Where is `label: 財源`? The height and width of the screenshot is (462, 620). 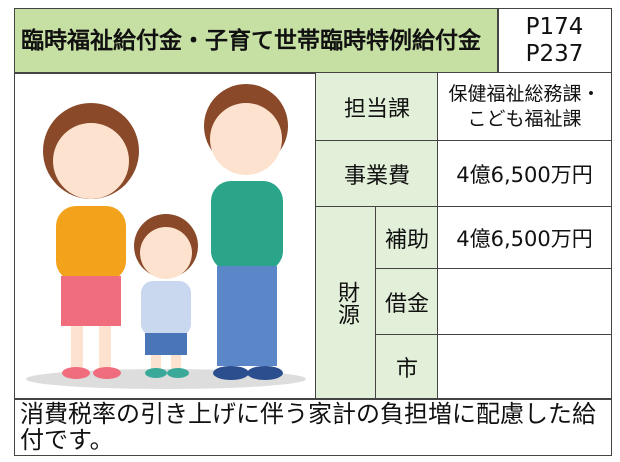
label: 財源 is located at coordinates (346, 303).